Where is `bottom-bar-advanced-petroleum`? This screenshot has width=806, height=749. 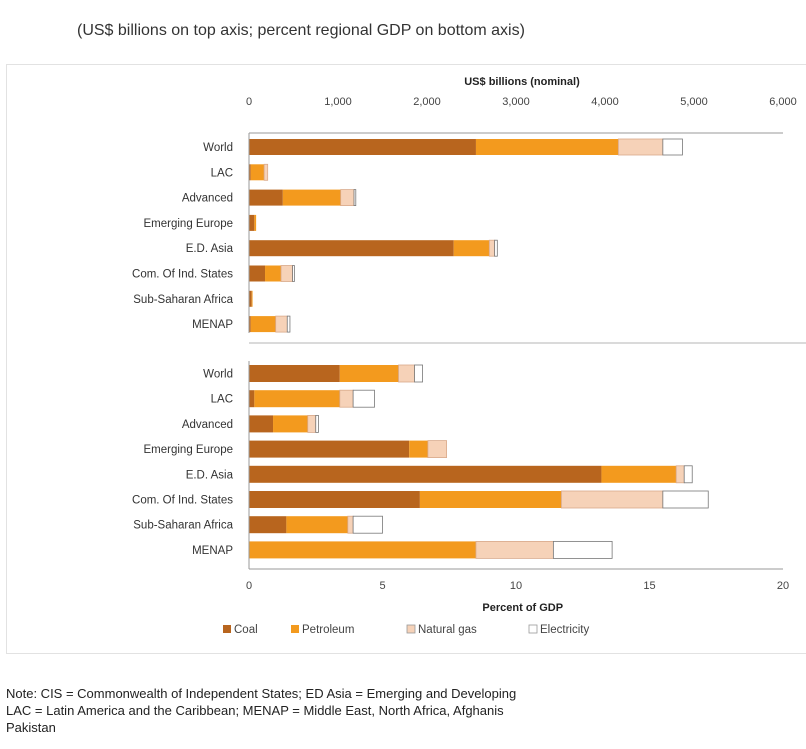 bottom-bar-advanced-petroleum is located at coordinates (290, 424).